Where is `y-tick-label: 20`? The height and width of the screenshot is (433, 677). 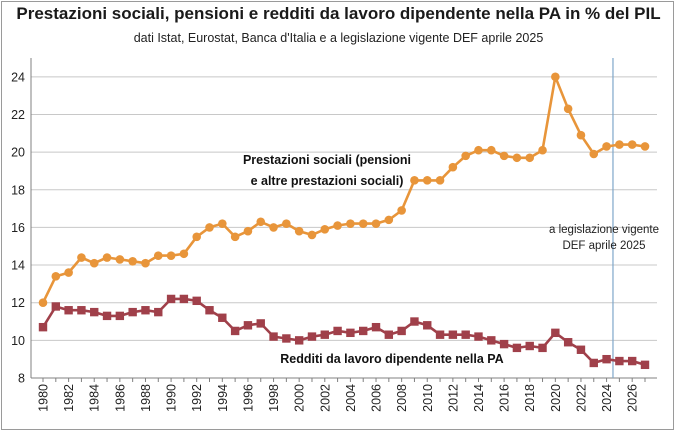 y-tick-label: 20 is located at coordinates (18, 153).